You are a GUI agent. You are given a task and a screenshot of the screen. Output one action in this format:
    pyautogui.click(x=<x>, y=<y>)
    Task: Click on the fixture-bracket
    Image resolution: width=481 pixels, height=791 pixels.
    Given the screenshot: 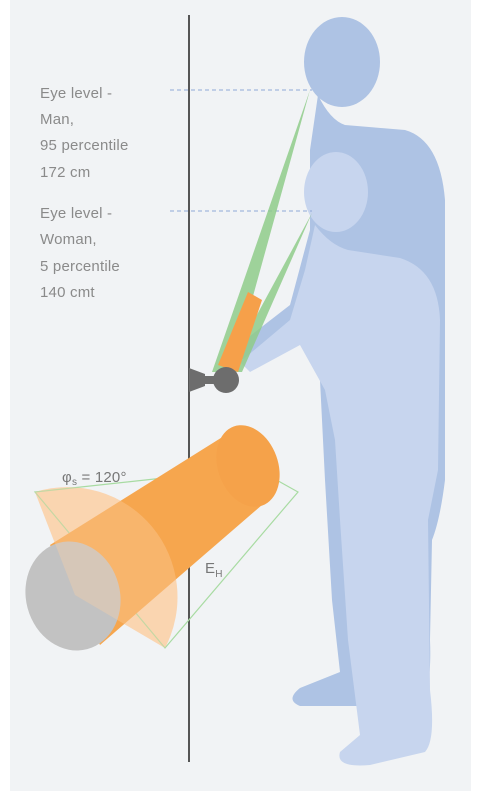 What is the action you would take?
    pyautogui.click(x=197, y=380)
    